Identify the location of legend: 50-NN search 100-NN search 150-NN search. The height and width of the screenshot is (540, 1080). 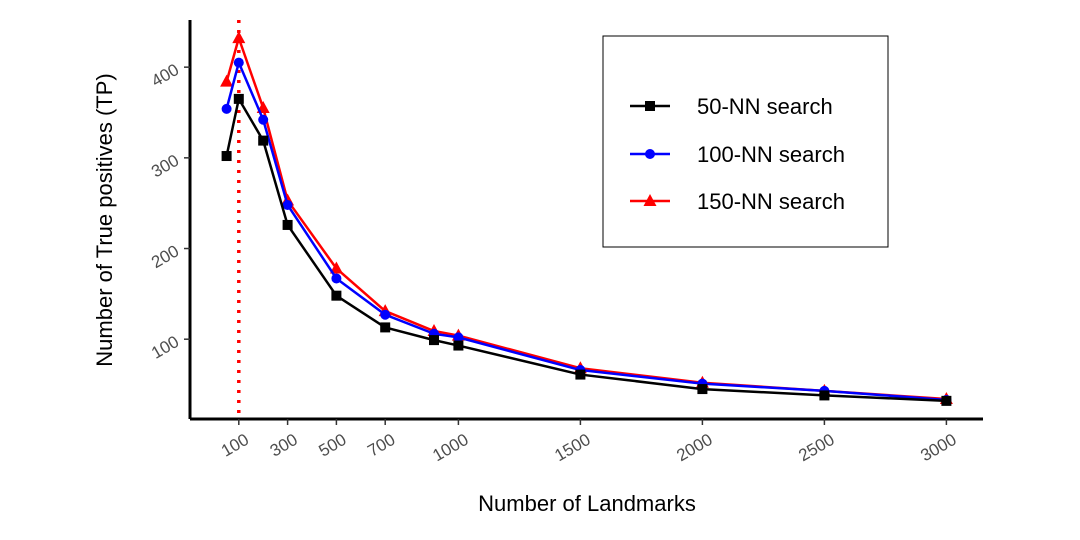
(745, 141).